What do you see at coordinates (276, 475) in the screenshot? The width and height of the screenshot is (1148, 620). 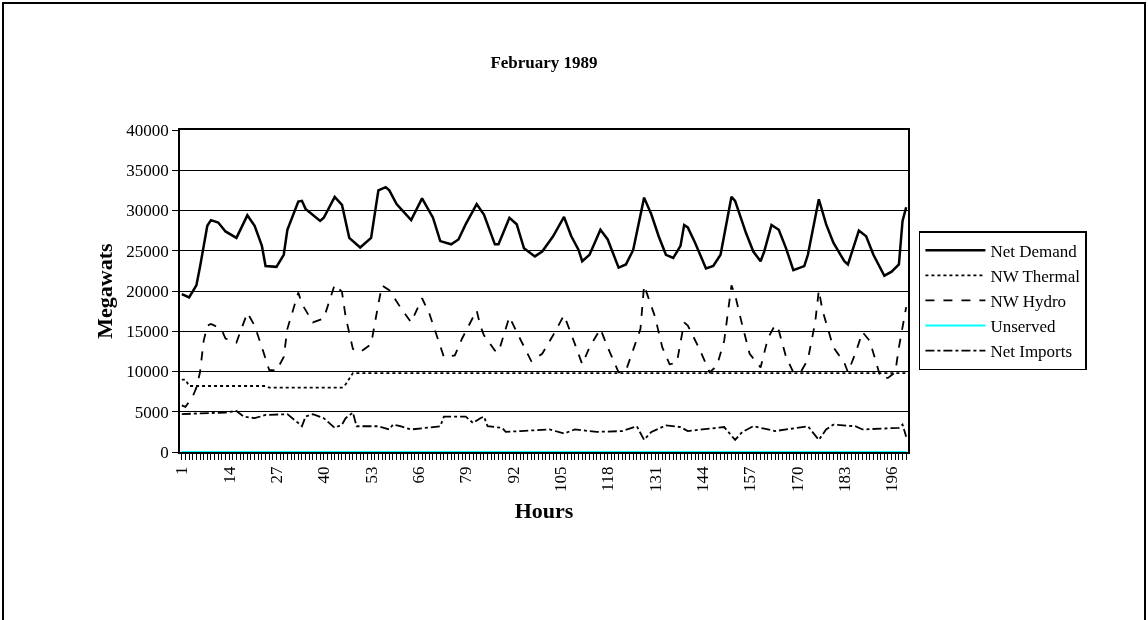 I see `x-tick-label: 27` at bounding box center [276, 475].